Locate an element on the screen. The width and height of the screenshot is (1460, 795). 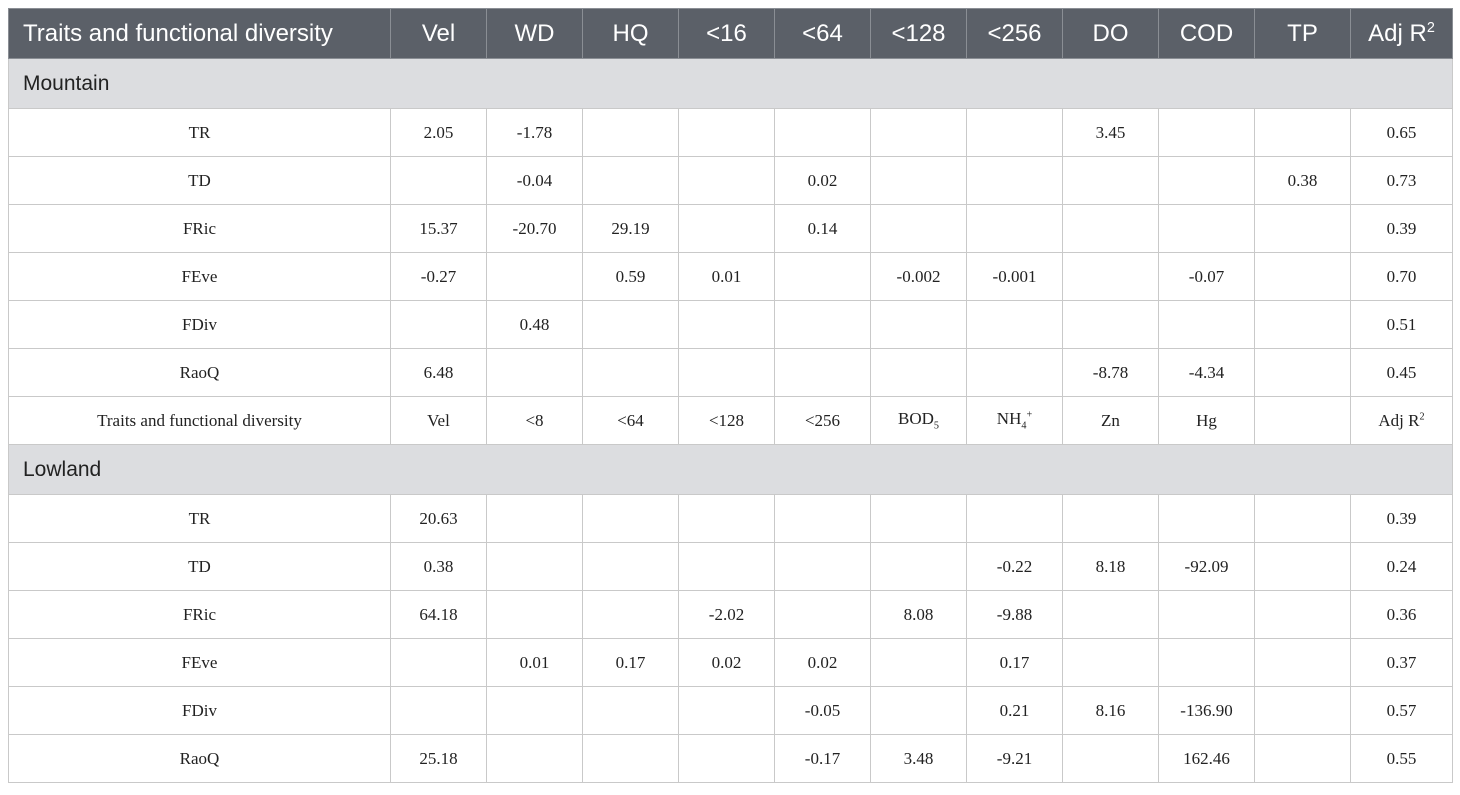
row-label: FDiv is located at coordinates (199, 710).